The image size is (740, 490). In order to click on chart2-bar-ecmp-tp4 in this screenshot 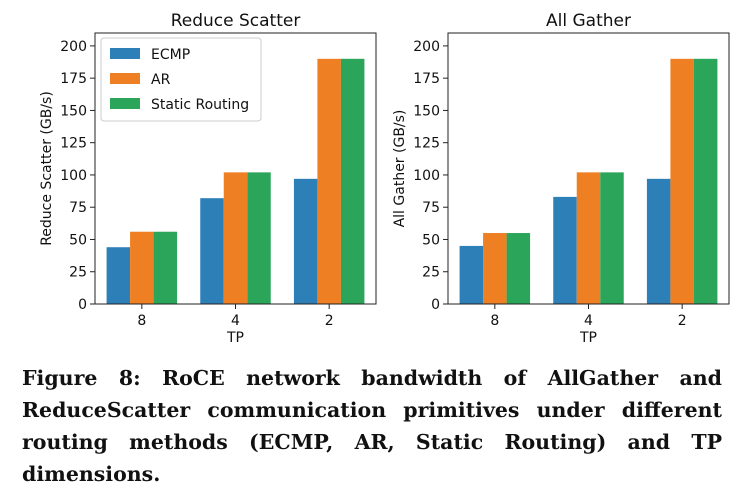, I will do `click(565, 250)`.